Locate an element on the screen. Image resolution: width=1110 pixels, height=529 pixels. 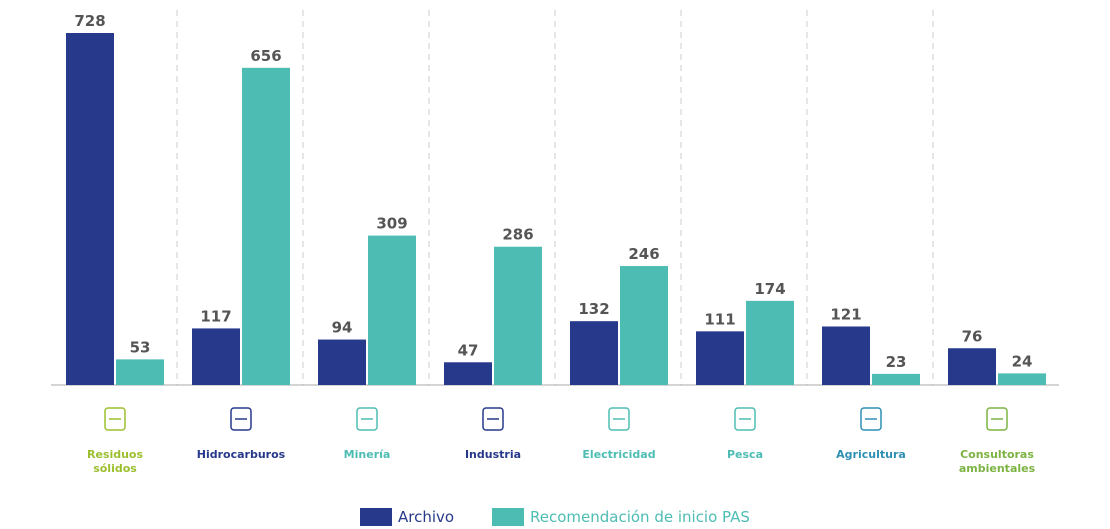
value-label: 53 is located at coordinates (140, 347).